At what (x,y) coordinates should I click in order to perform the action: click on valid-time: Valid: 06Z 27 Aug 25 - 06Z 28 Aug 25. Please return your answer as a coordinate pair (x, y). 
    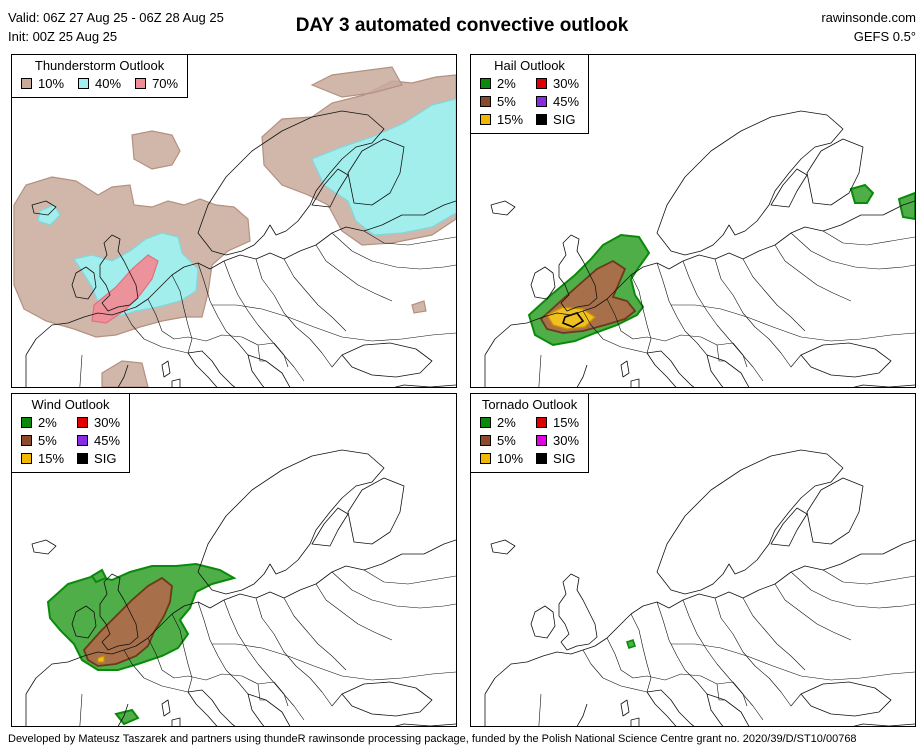
    Looking at the image, I should click on (116, 17).